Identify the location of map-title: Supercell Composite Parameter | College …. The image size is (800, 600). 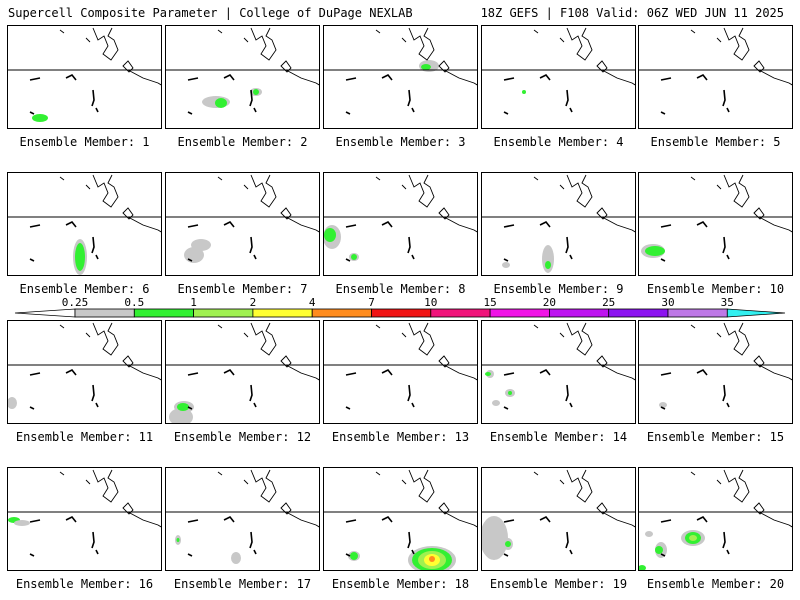
(210, 13).